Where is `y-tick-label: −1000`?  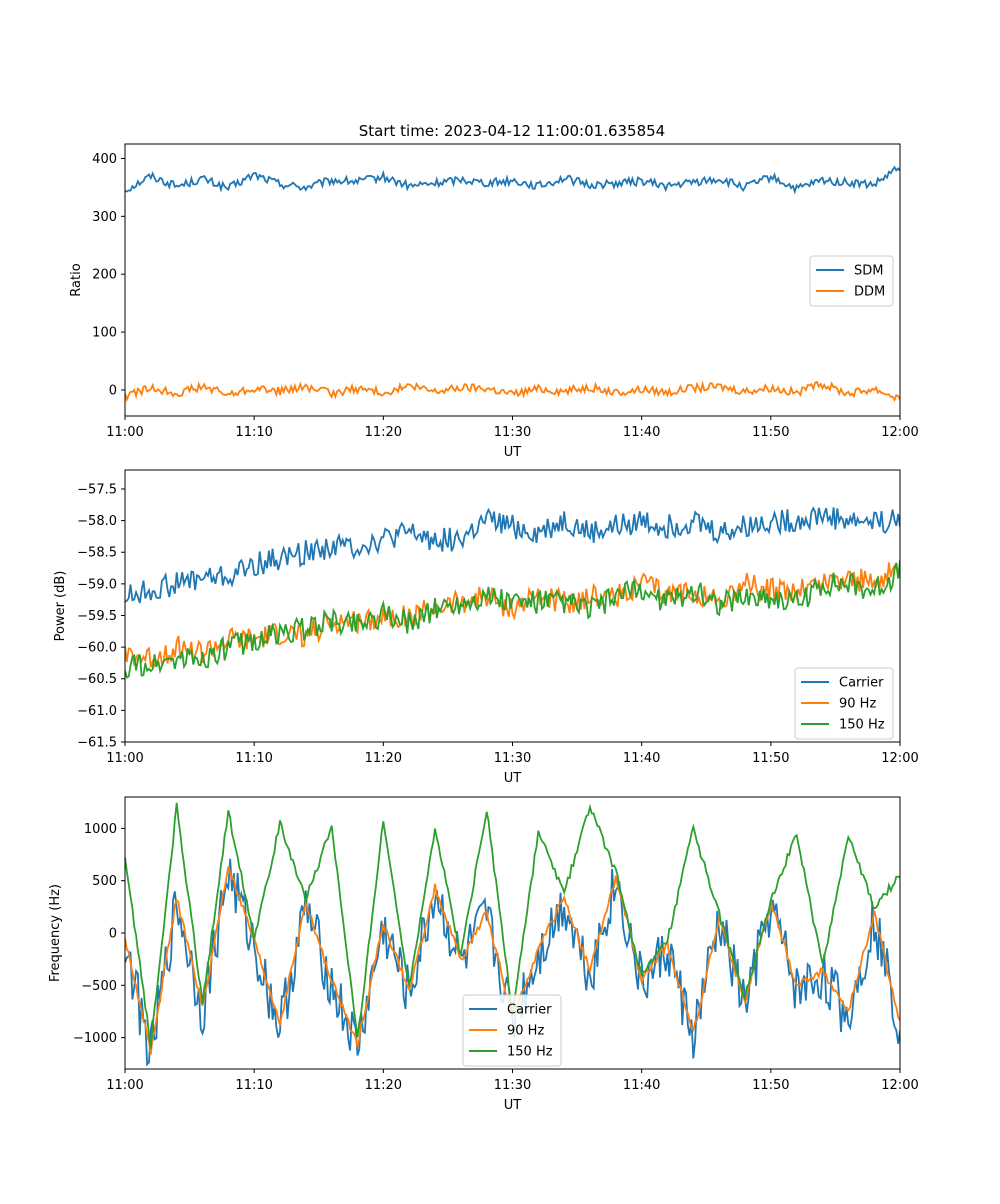
y-tick-label: −1000 is located at coordinates (95, 1038).